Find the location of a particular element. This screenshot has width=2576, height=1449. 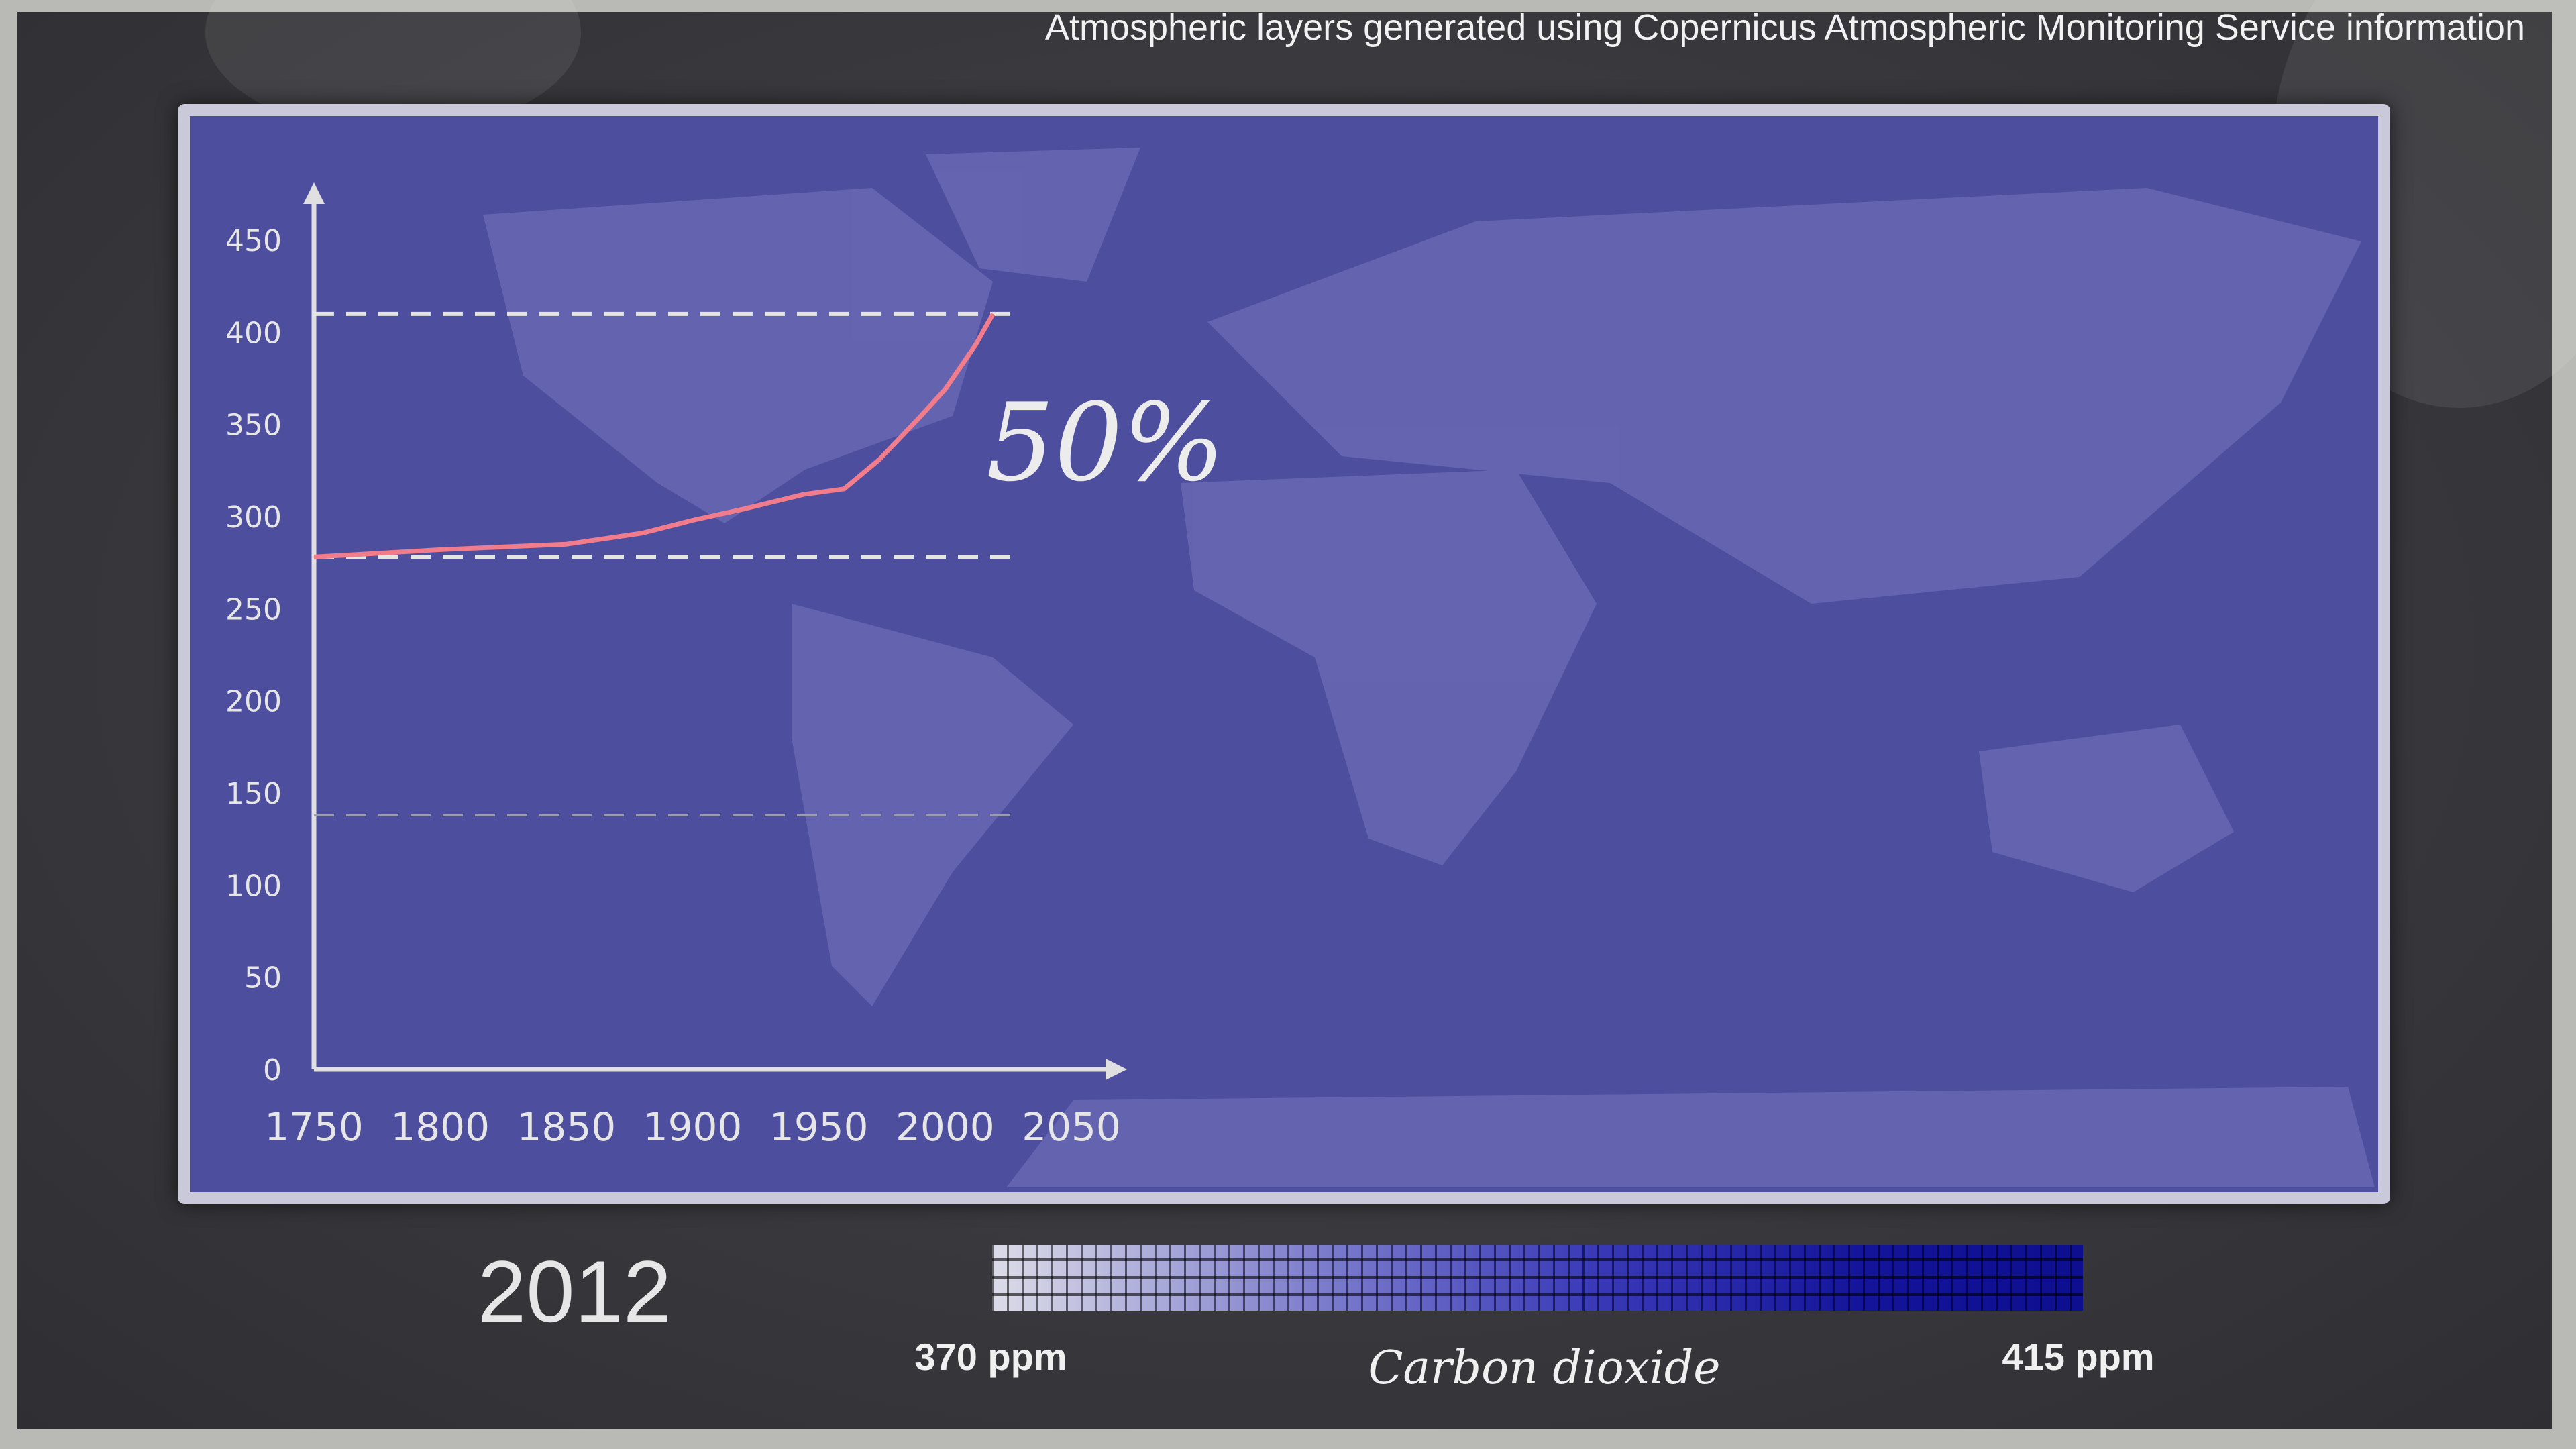

co2-series-line is located at coordinates (654, 436).